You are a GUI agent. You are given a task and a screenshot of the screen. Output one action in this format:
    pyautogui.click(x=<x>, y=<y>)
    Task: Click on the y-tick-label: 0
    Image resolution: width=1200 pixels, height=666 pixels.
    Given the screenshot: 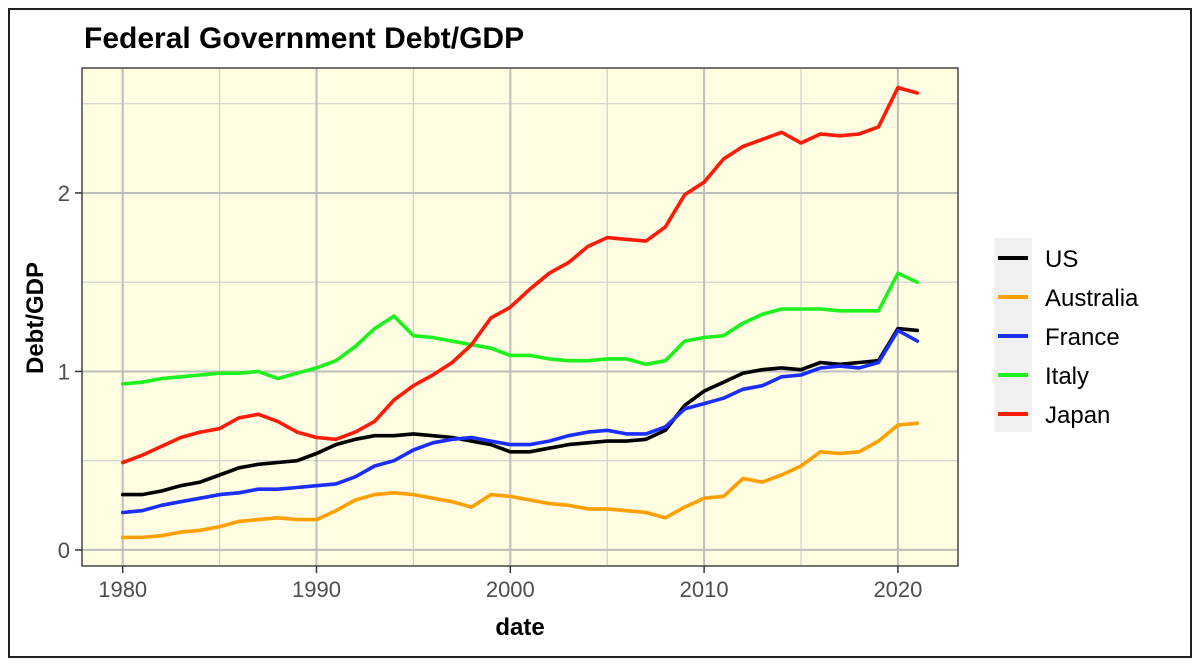 What is the action you would take?
    pyautogui.click(x=64, y=550)
    